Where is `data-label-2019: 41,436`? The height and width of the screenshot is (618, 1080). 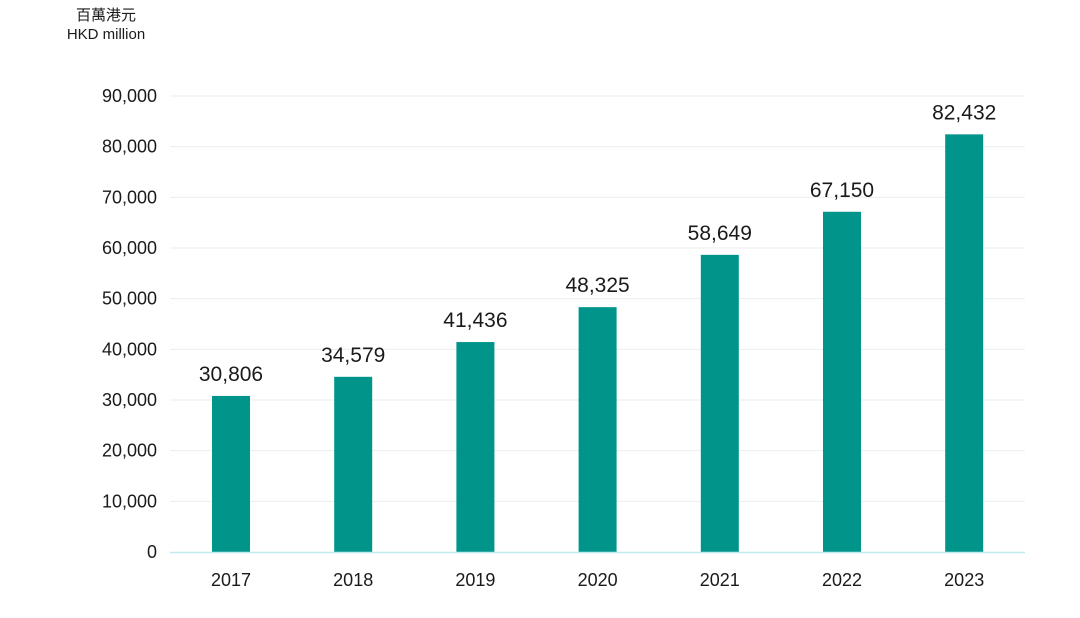
data-label-2019: 41,436 is located at coordinates (475, 320).